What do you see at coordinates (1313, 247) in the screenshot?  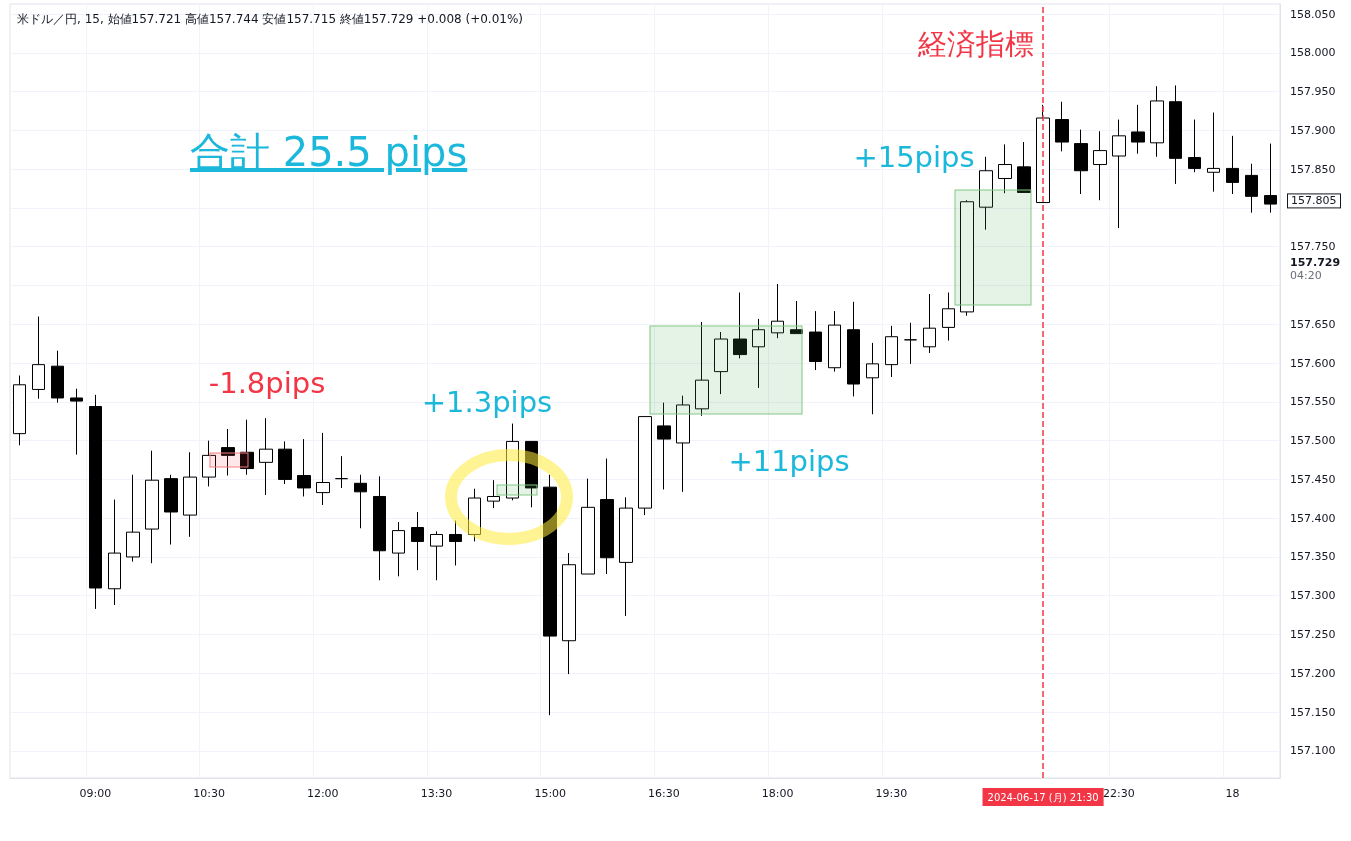 I see `y-tick-label: 157.750` at bounding box center [1313, 247].